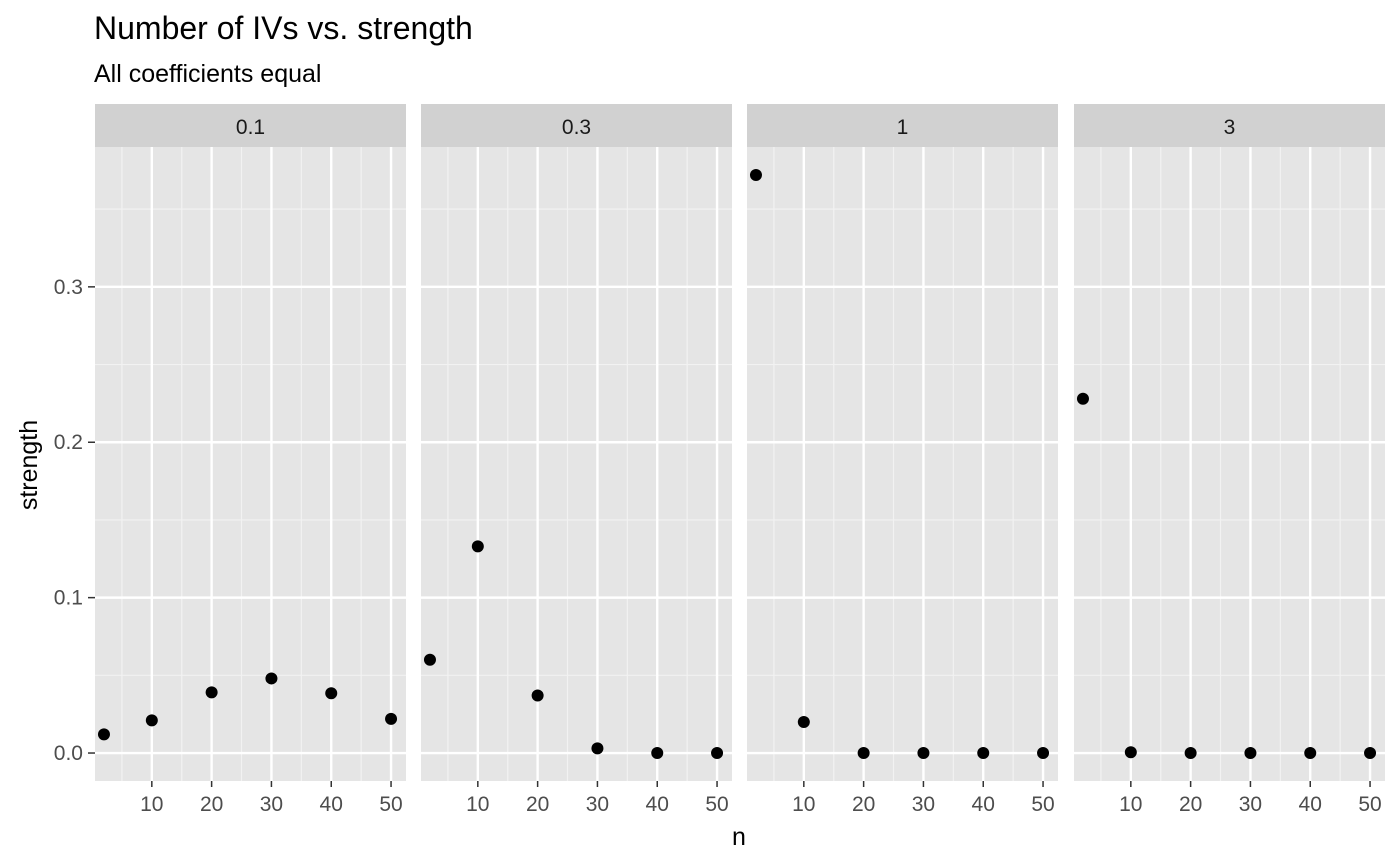 This screenshot has height=865, width=1400. Describe the element at coordinates (68, 287) in the screenshot. I see `y-tick-label: 0.3` at that location.